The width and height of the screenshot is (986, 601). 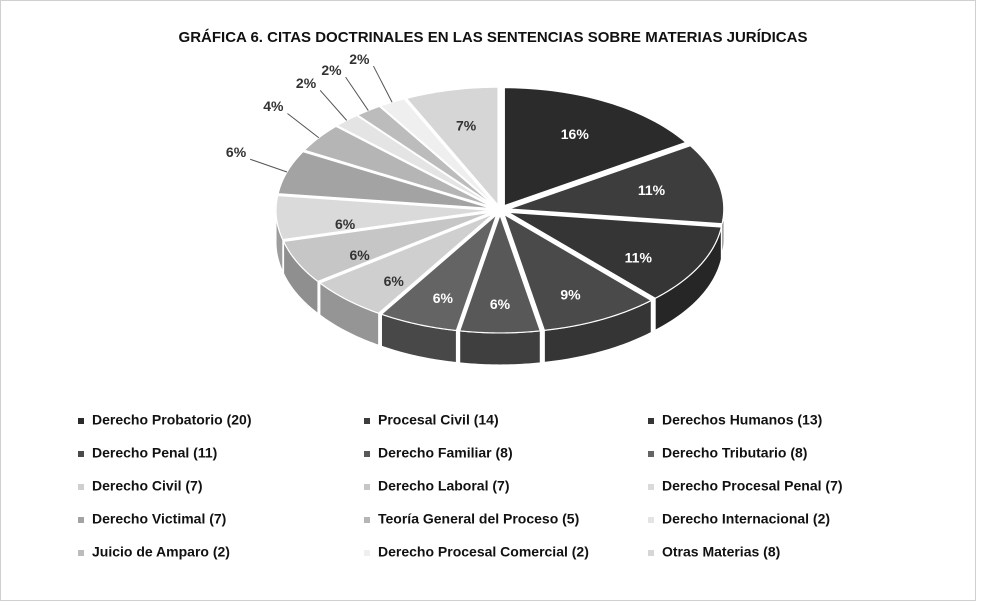 What do you see at coordinates (147, 486) in the screenshot?
I see `legend-label: Derecho Civil (7)` at bounding box center [147, 486].